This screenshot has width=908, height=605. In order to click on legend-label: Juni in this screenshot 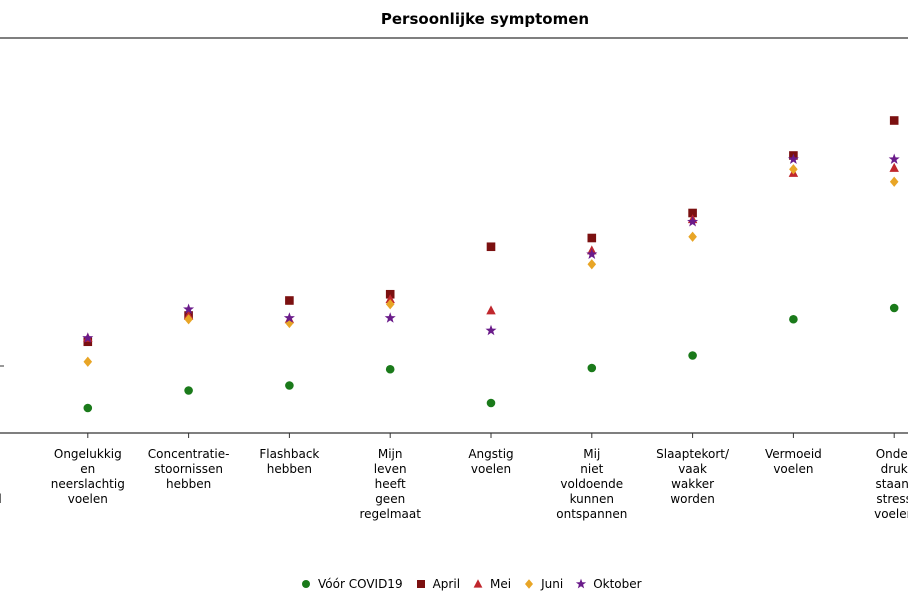, I will do `click(552, 584)`.